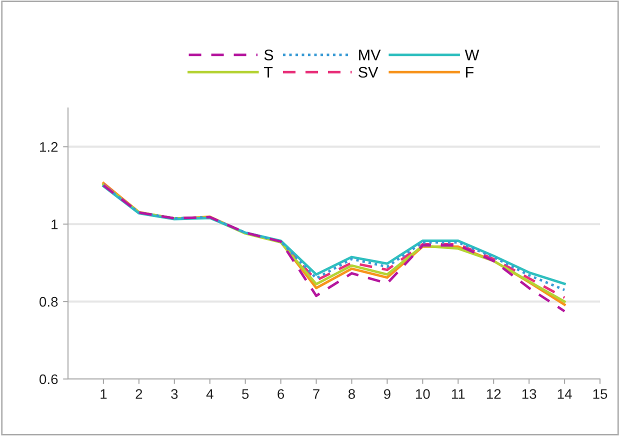  What do you see at coordinates (49, 301) in the screenshot?
I see `y-tick-label: 0.8` at bounding box center [49, 301].